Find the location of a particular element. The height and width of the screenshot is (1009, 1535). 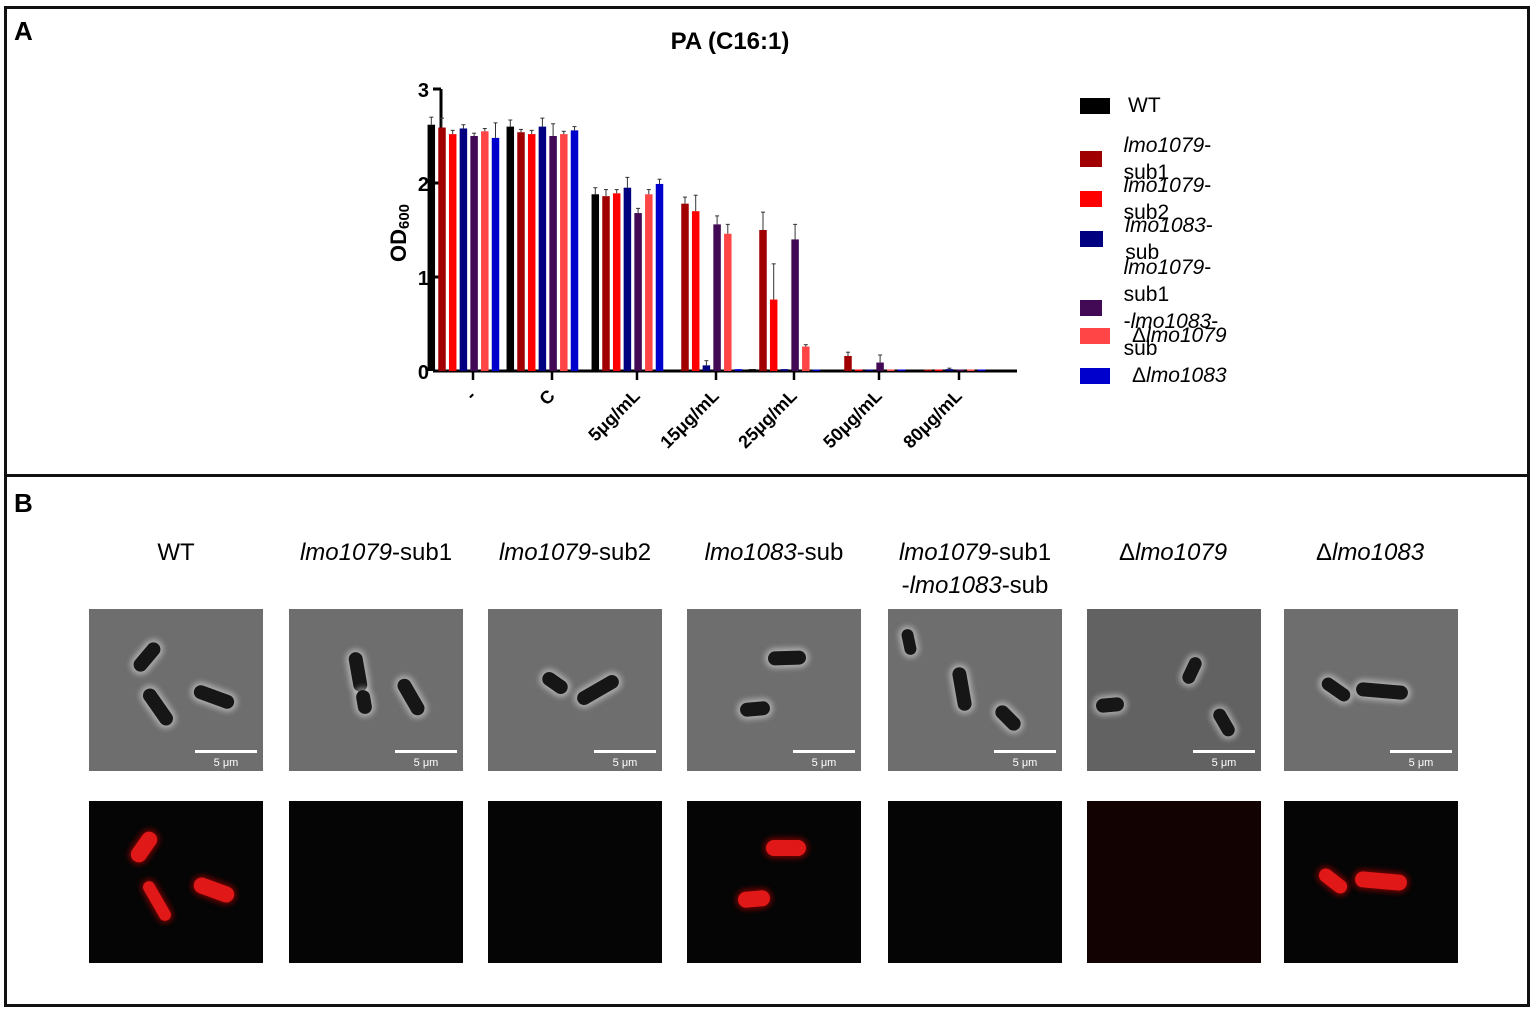

y-tick-label: 3 is located at coordinates (423, 91).